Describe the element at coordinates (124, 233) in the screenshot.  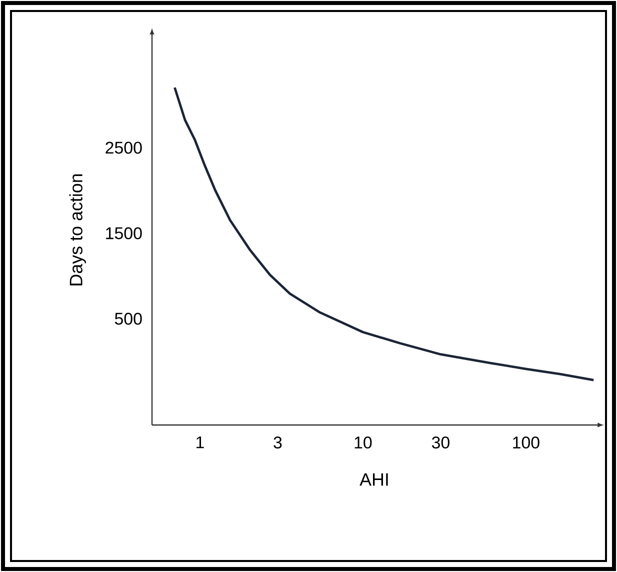
I see `y-tick-label: 1500` at that location.